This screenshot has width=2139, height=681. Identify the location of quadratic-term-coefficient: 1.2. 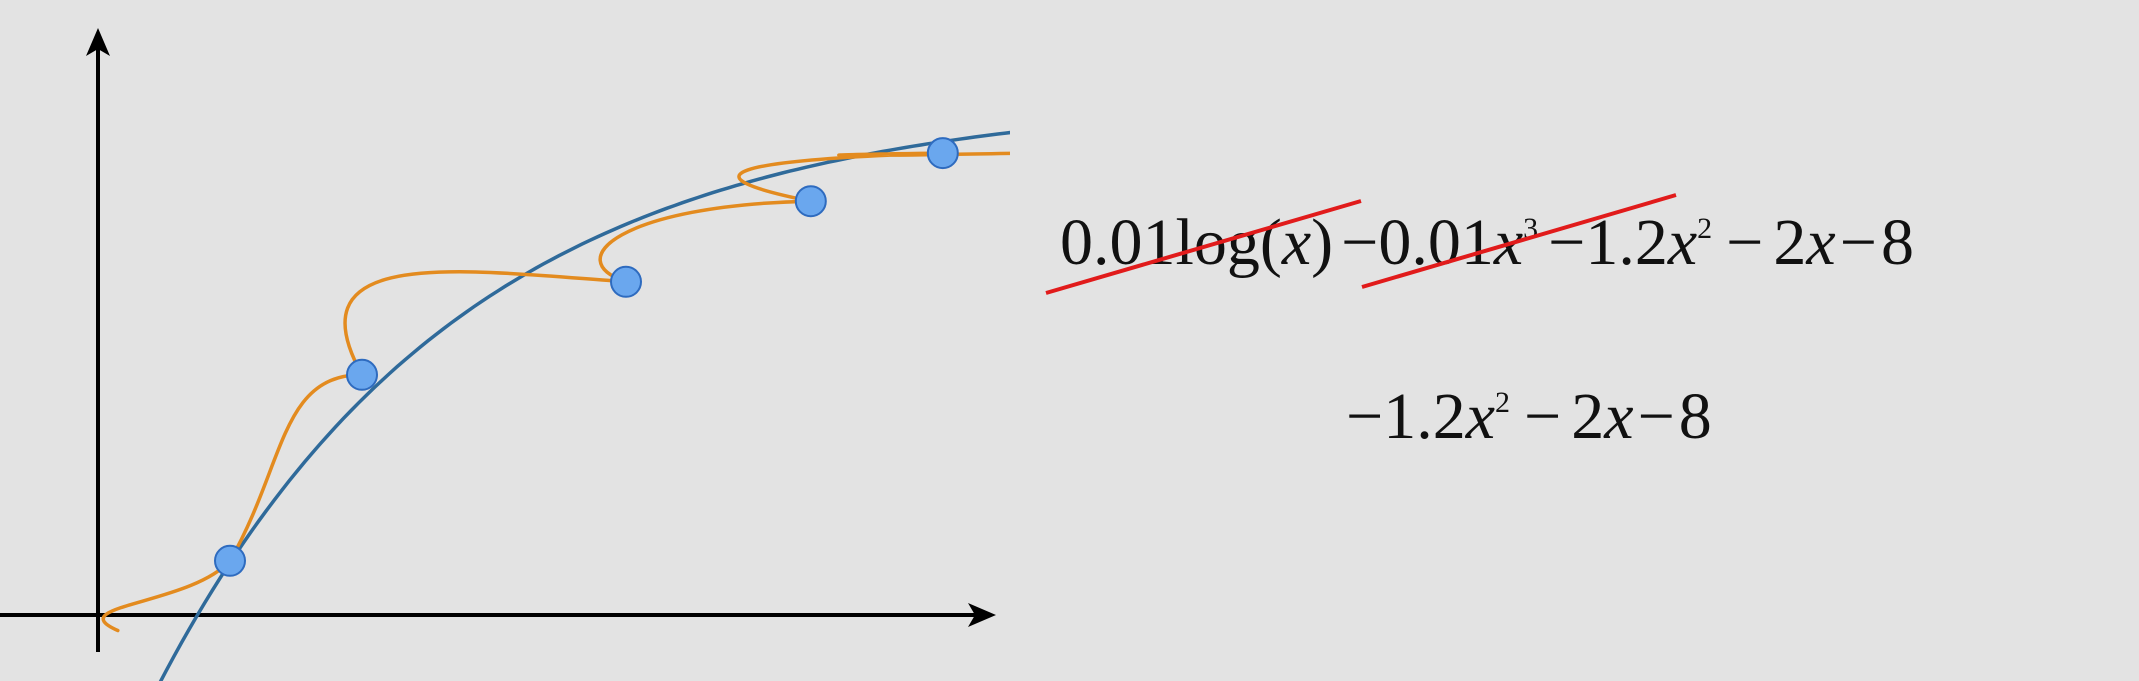
(1424, 416).